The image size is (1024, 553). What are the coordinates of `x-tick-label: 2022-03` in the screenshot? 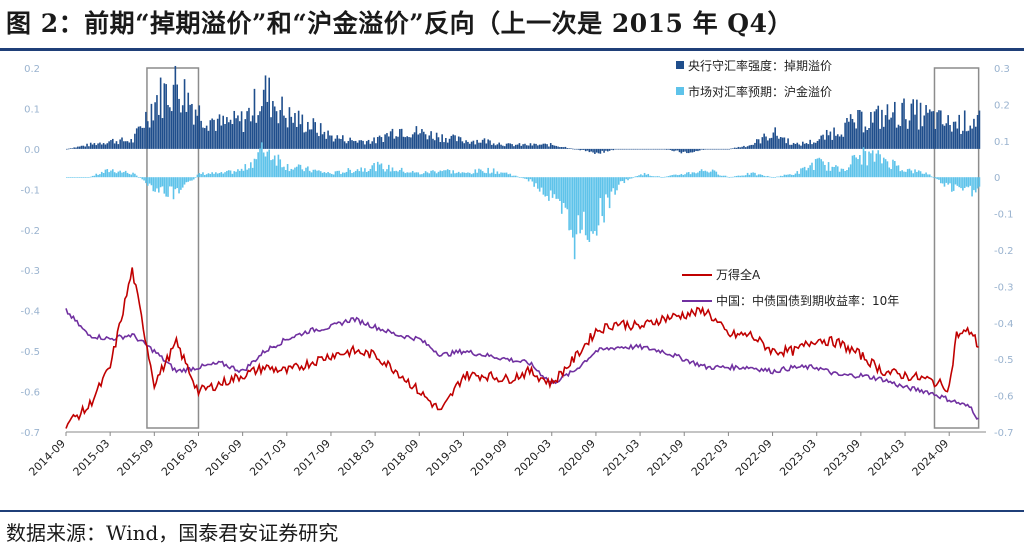 It's located at (710, 458).